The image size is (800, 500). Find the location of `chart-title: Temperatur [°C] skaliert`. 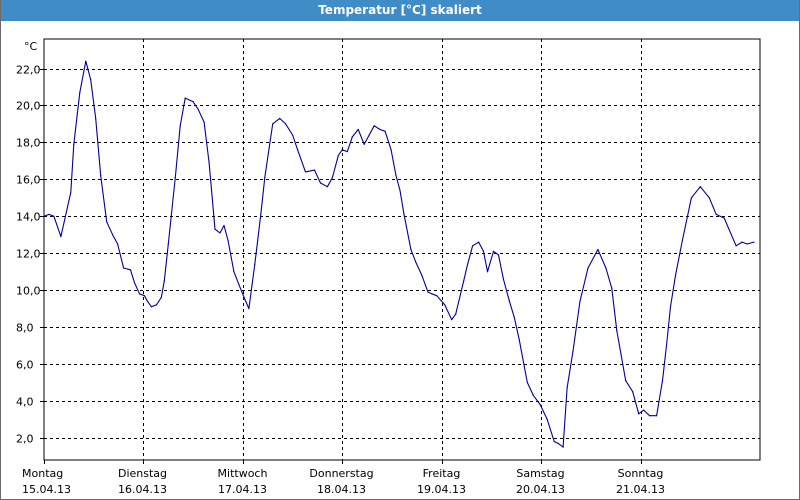

chart-title: Temperatur [°C] skaliert is located at coordinates (400, 10).